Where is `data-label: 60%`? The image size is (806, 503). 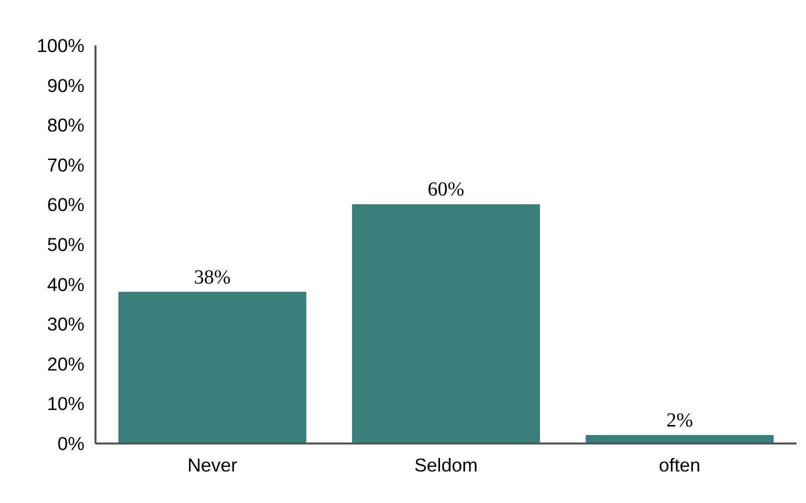
data-label: 60% is located at coordinates (446, 189).